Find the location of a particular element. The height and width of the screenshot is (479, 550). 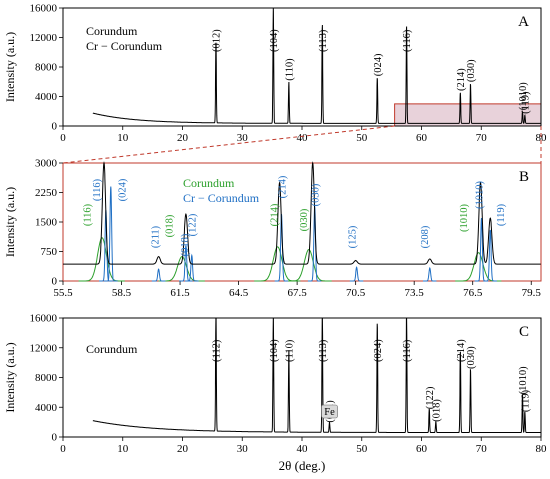

panel-letter: A is located at coordinates (523, 22).